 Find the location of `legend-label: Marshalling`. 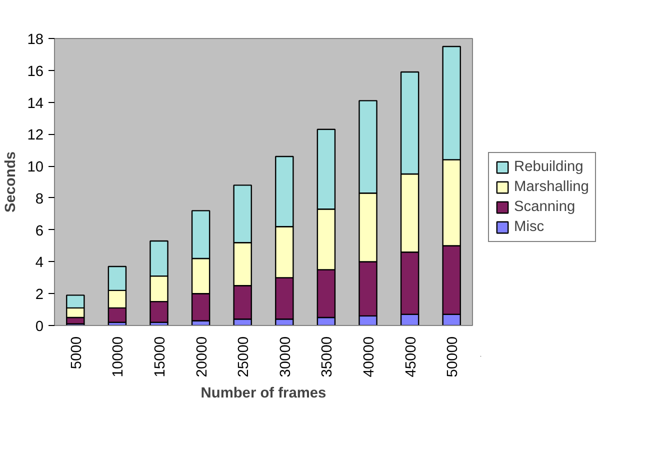

legend-label: Marshalling is located at coordinates (551, 187).